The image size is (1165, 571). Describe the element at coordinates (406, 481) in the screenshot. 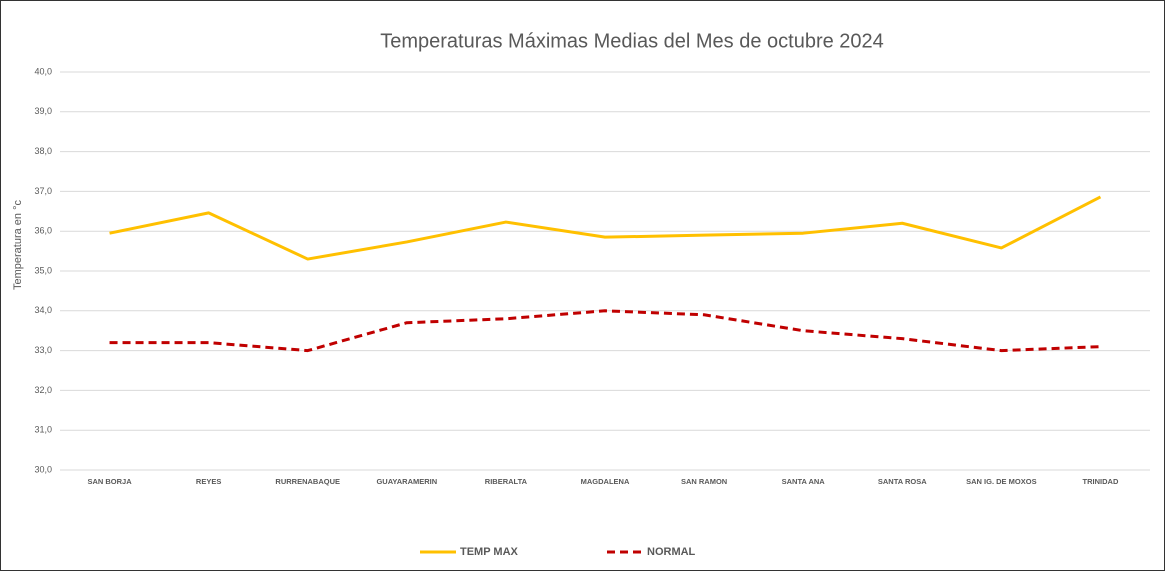

I see `x-tick-label: GUAYARAMERIN` at that location.